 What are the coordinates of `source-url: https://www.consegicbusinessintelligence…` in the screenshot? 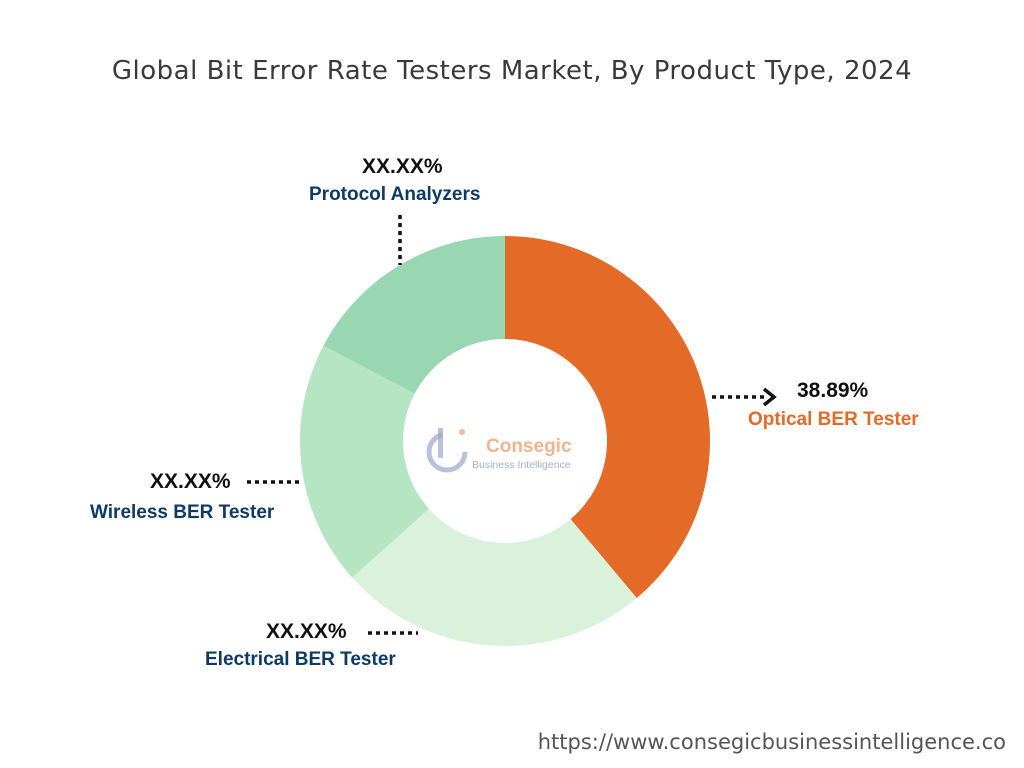 It's located at (771, 742).